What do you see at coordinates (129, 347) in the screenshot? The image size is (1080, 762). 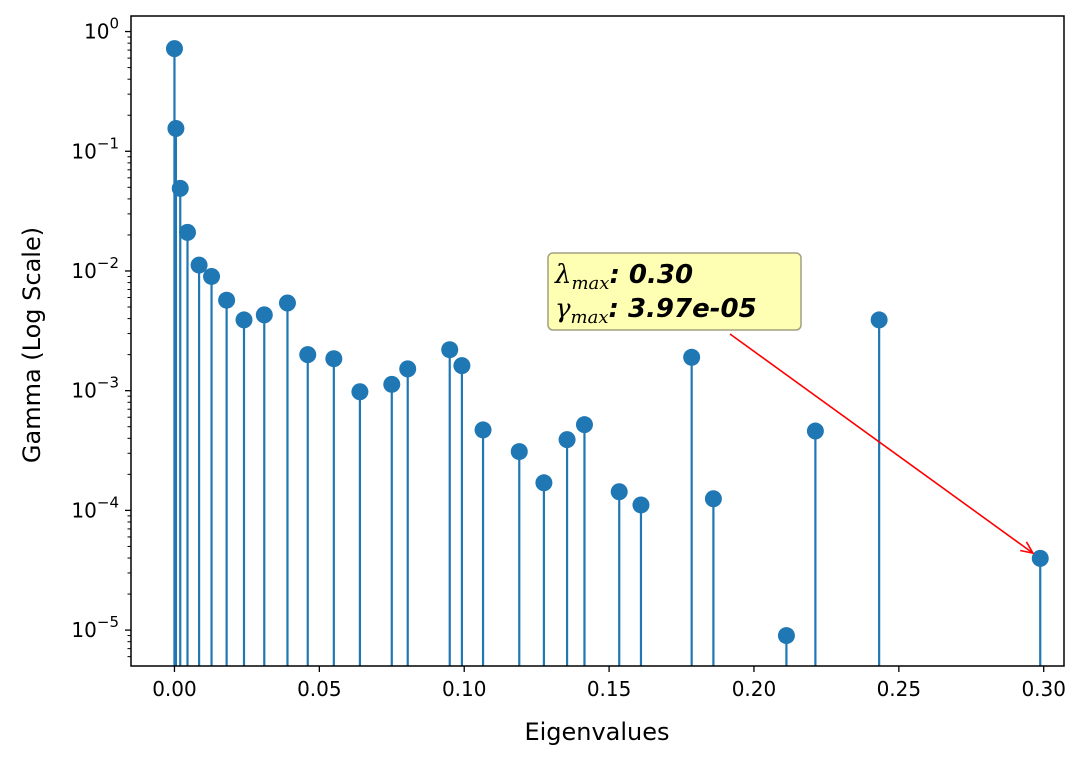 I see `y-axis-minor-ticks` at bounding box center [129, 347].